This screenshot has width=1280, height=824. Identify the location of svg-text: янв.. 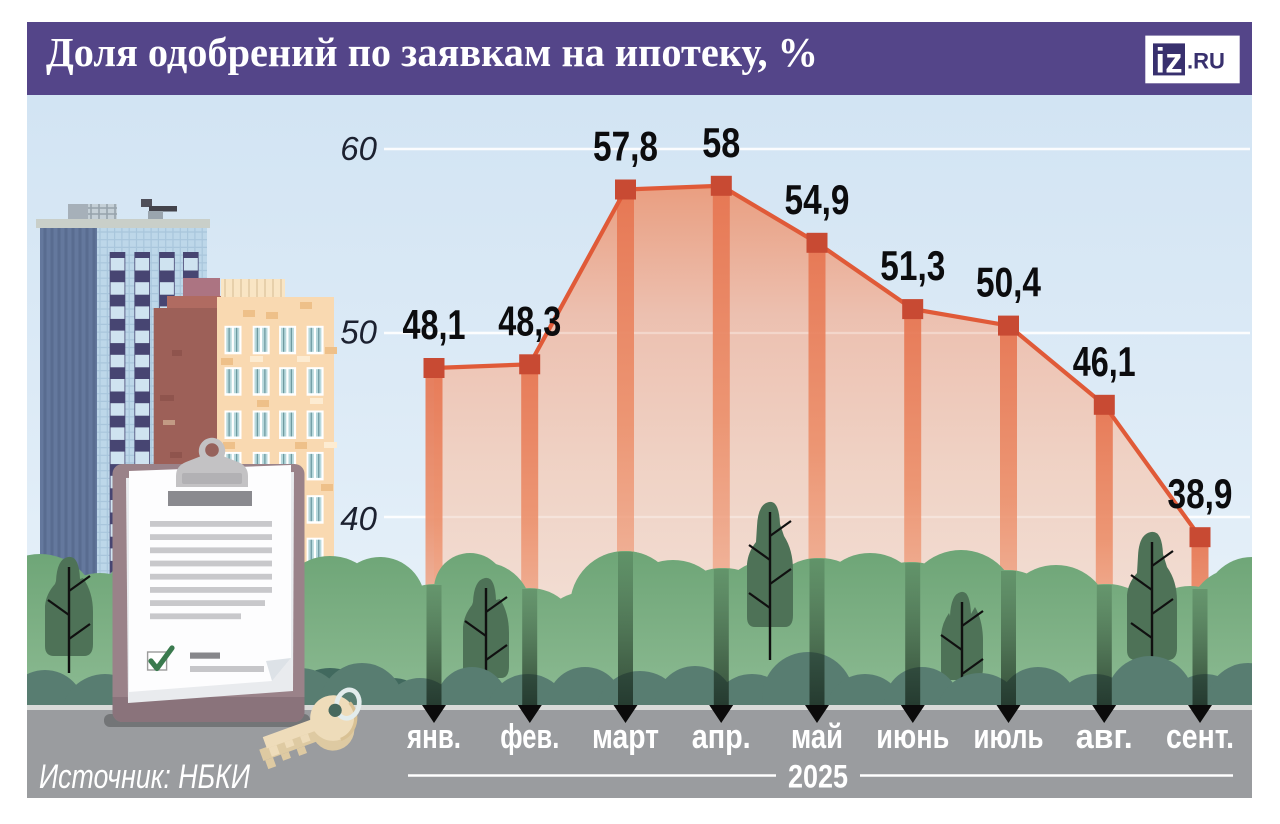
(433, 737).